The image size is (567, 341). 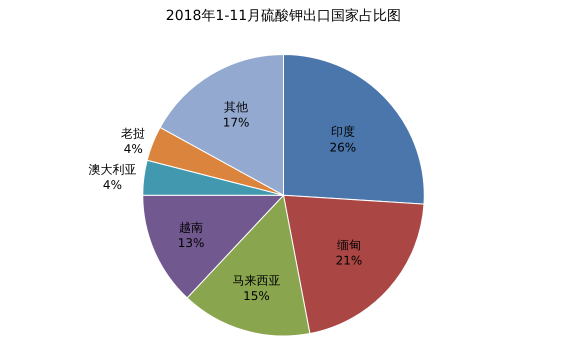 I want to click on slice-label: 其他, so click(x=236, y=107).